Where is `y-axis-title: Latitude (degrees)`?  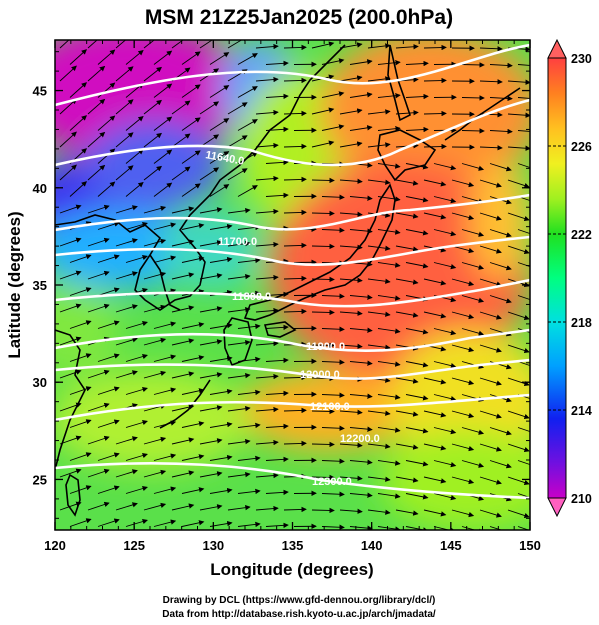 y-axis-title: Latitude (degrees) is located at coordinates (14, 284).